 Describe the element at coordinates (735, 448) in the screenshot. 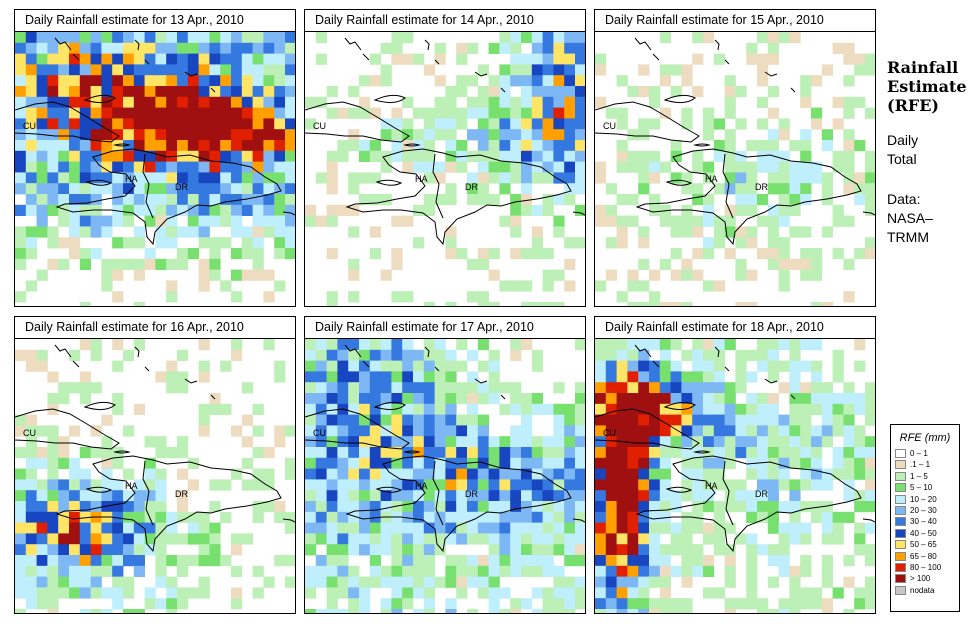

I see `coastline` at that location.